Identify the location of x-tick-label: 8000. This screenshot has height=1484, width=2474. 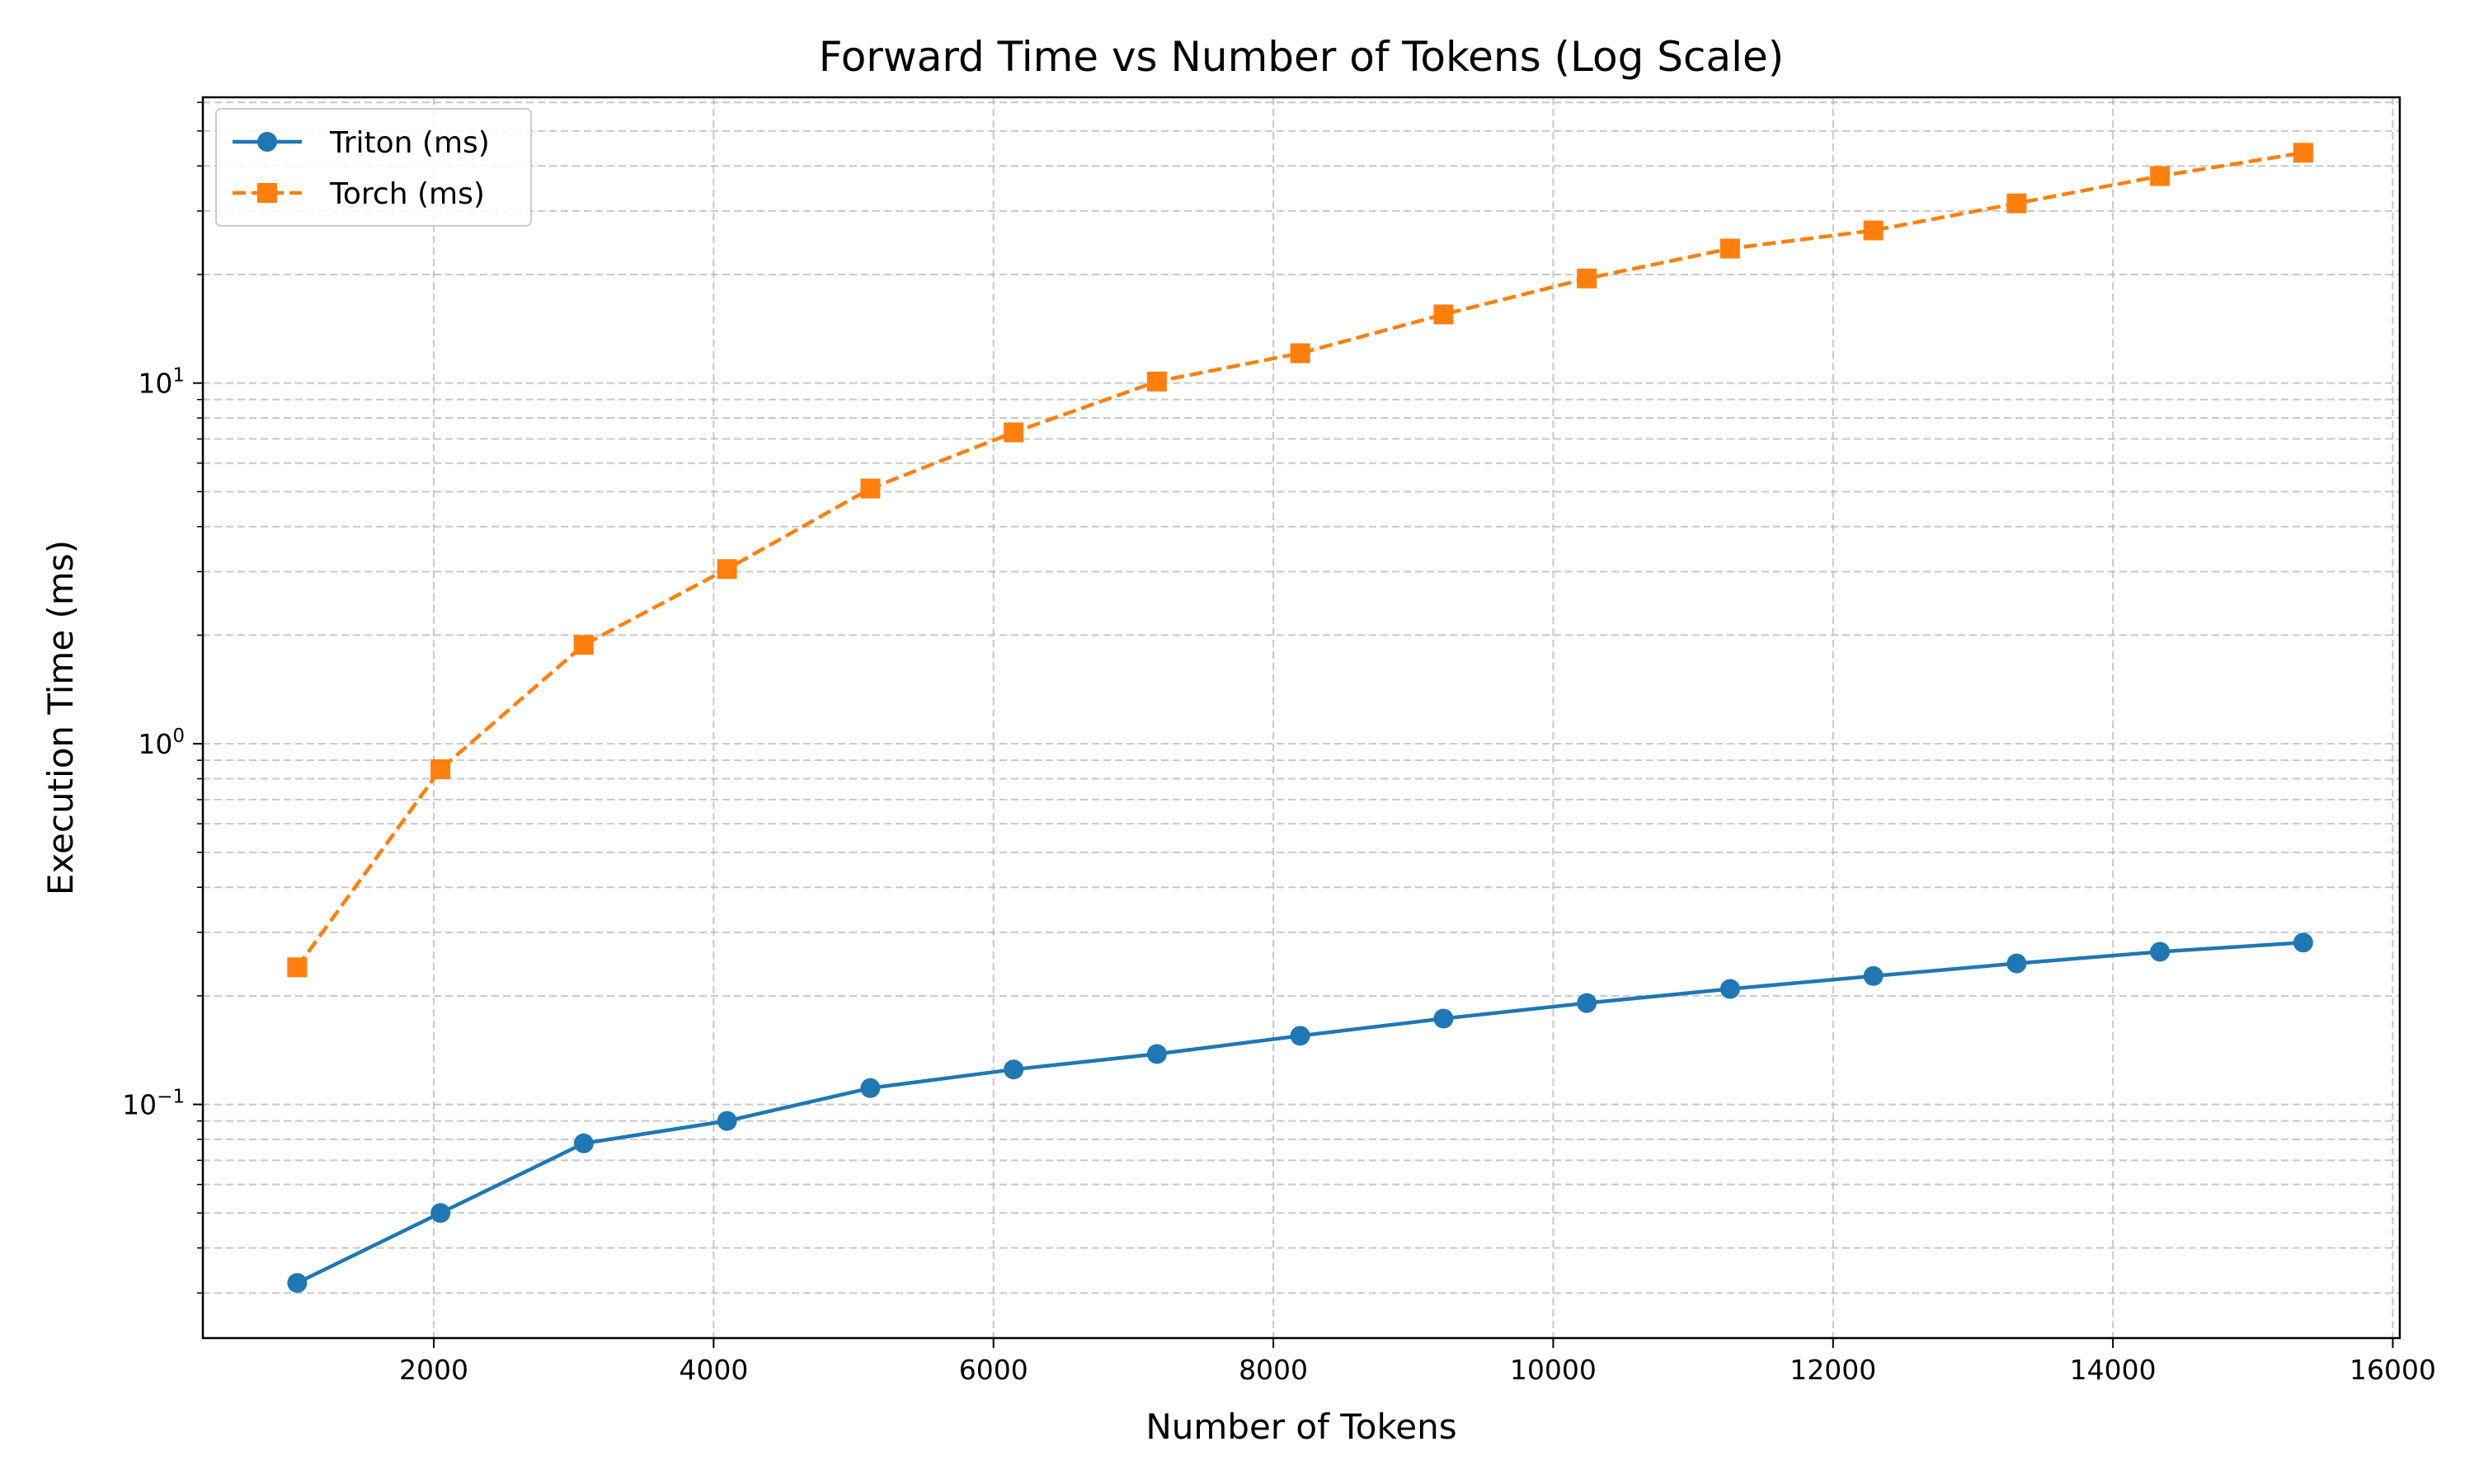
(1273, 1370).